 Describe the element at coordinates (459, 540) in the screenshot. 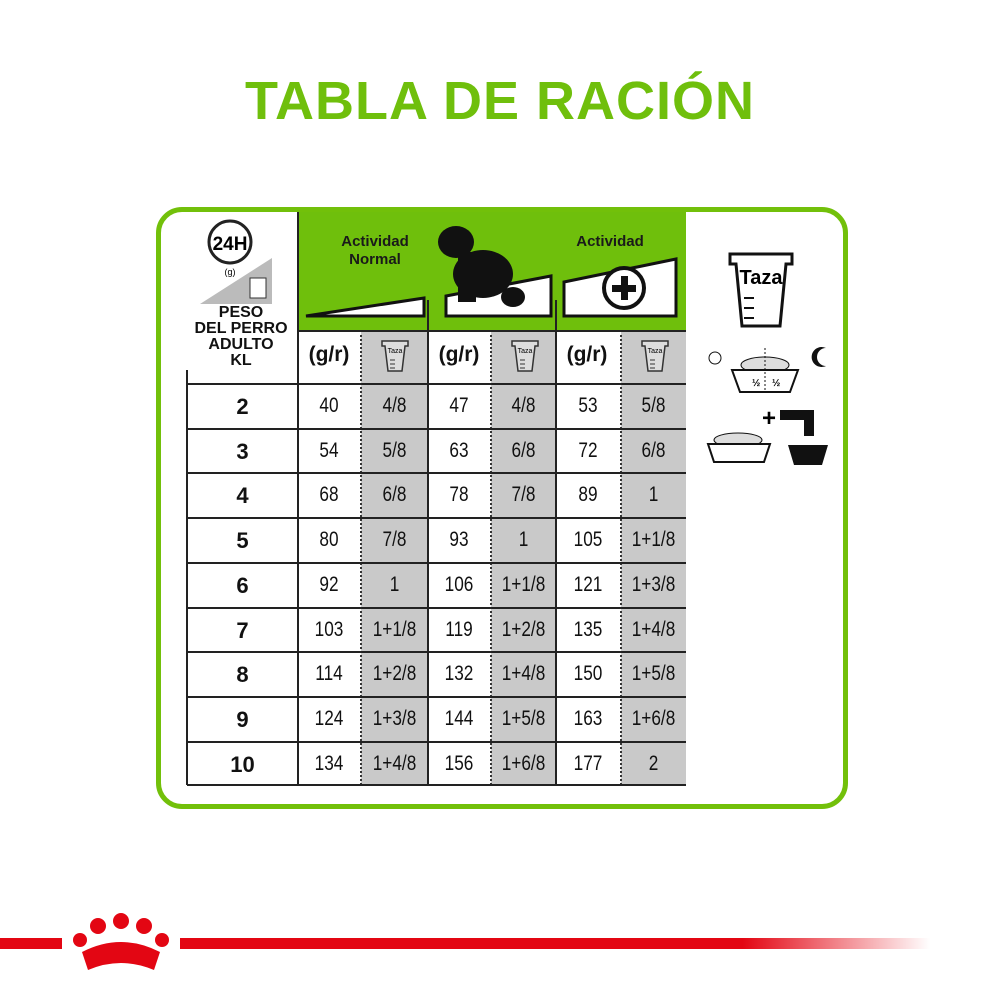

I see `grams-cell: 93` at that location.